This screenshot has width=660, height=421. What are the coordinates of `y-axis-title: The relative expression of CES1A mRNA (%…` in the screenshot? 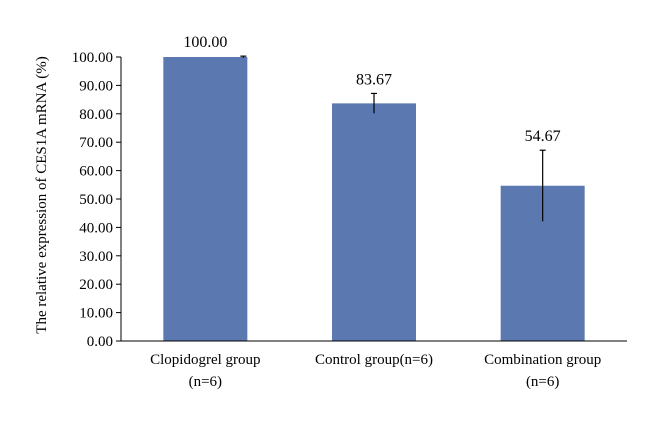 It's located at (42, 194).